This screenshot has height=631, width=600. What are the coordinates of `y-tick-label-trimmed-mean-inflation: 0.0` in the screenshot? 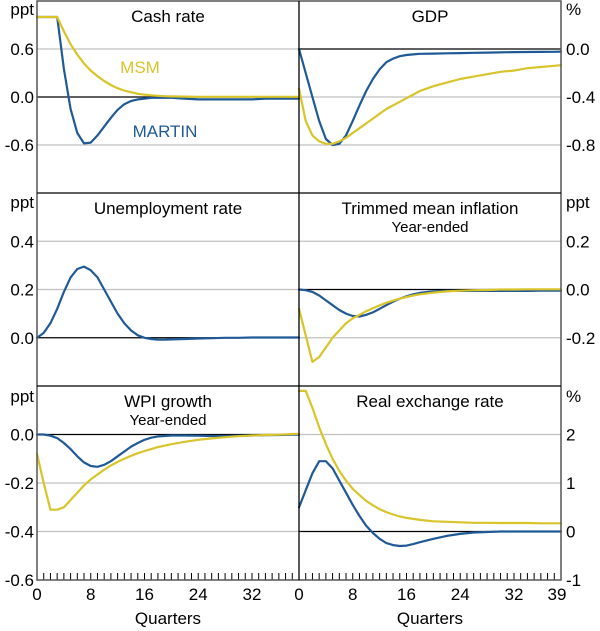 It's located at (578, 290).